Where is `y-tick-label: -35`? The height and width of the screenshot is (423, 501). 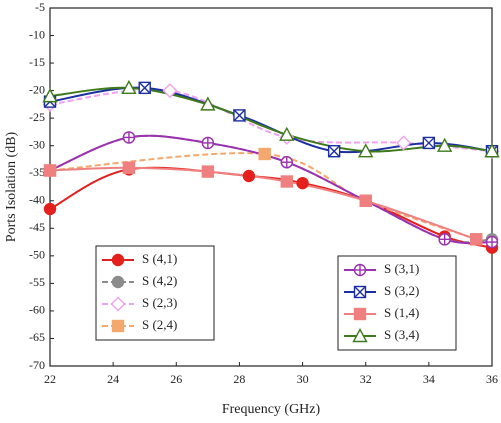
y-tick-label: -35 is located at coordinates (37, 172).